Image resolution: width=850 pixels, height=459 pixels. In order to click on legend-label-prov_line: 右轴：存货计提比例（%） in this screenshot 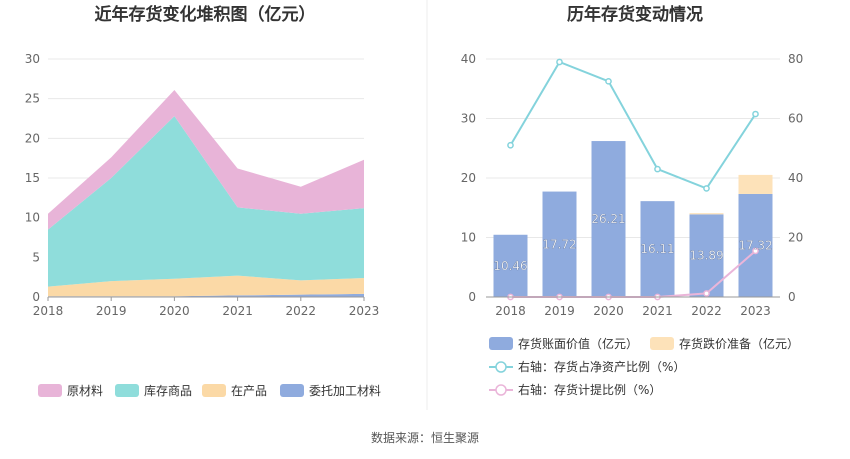, I will do `click(589, 389)`.